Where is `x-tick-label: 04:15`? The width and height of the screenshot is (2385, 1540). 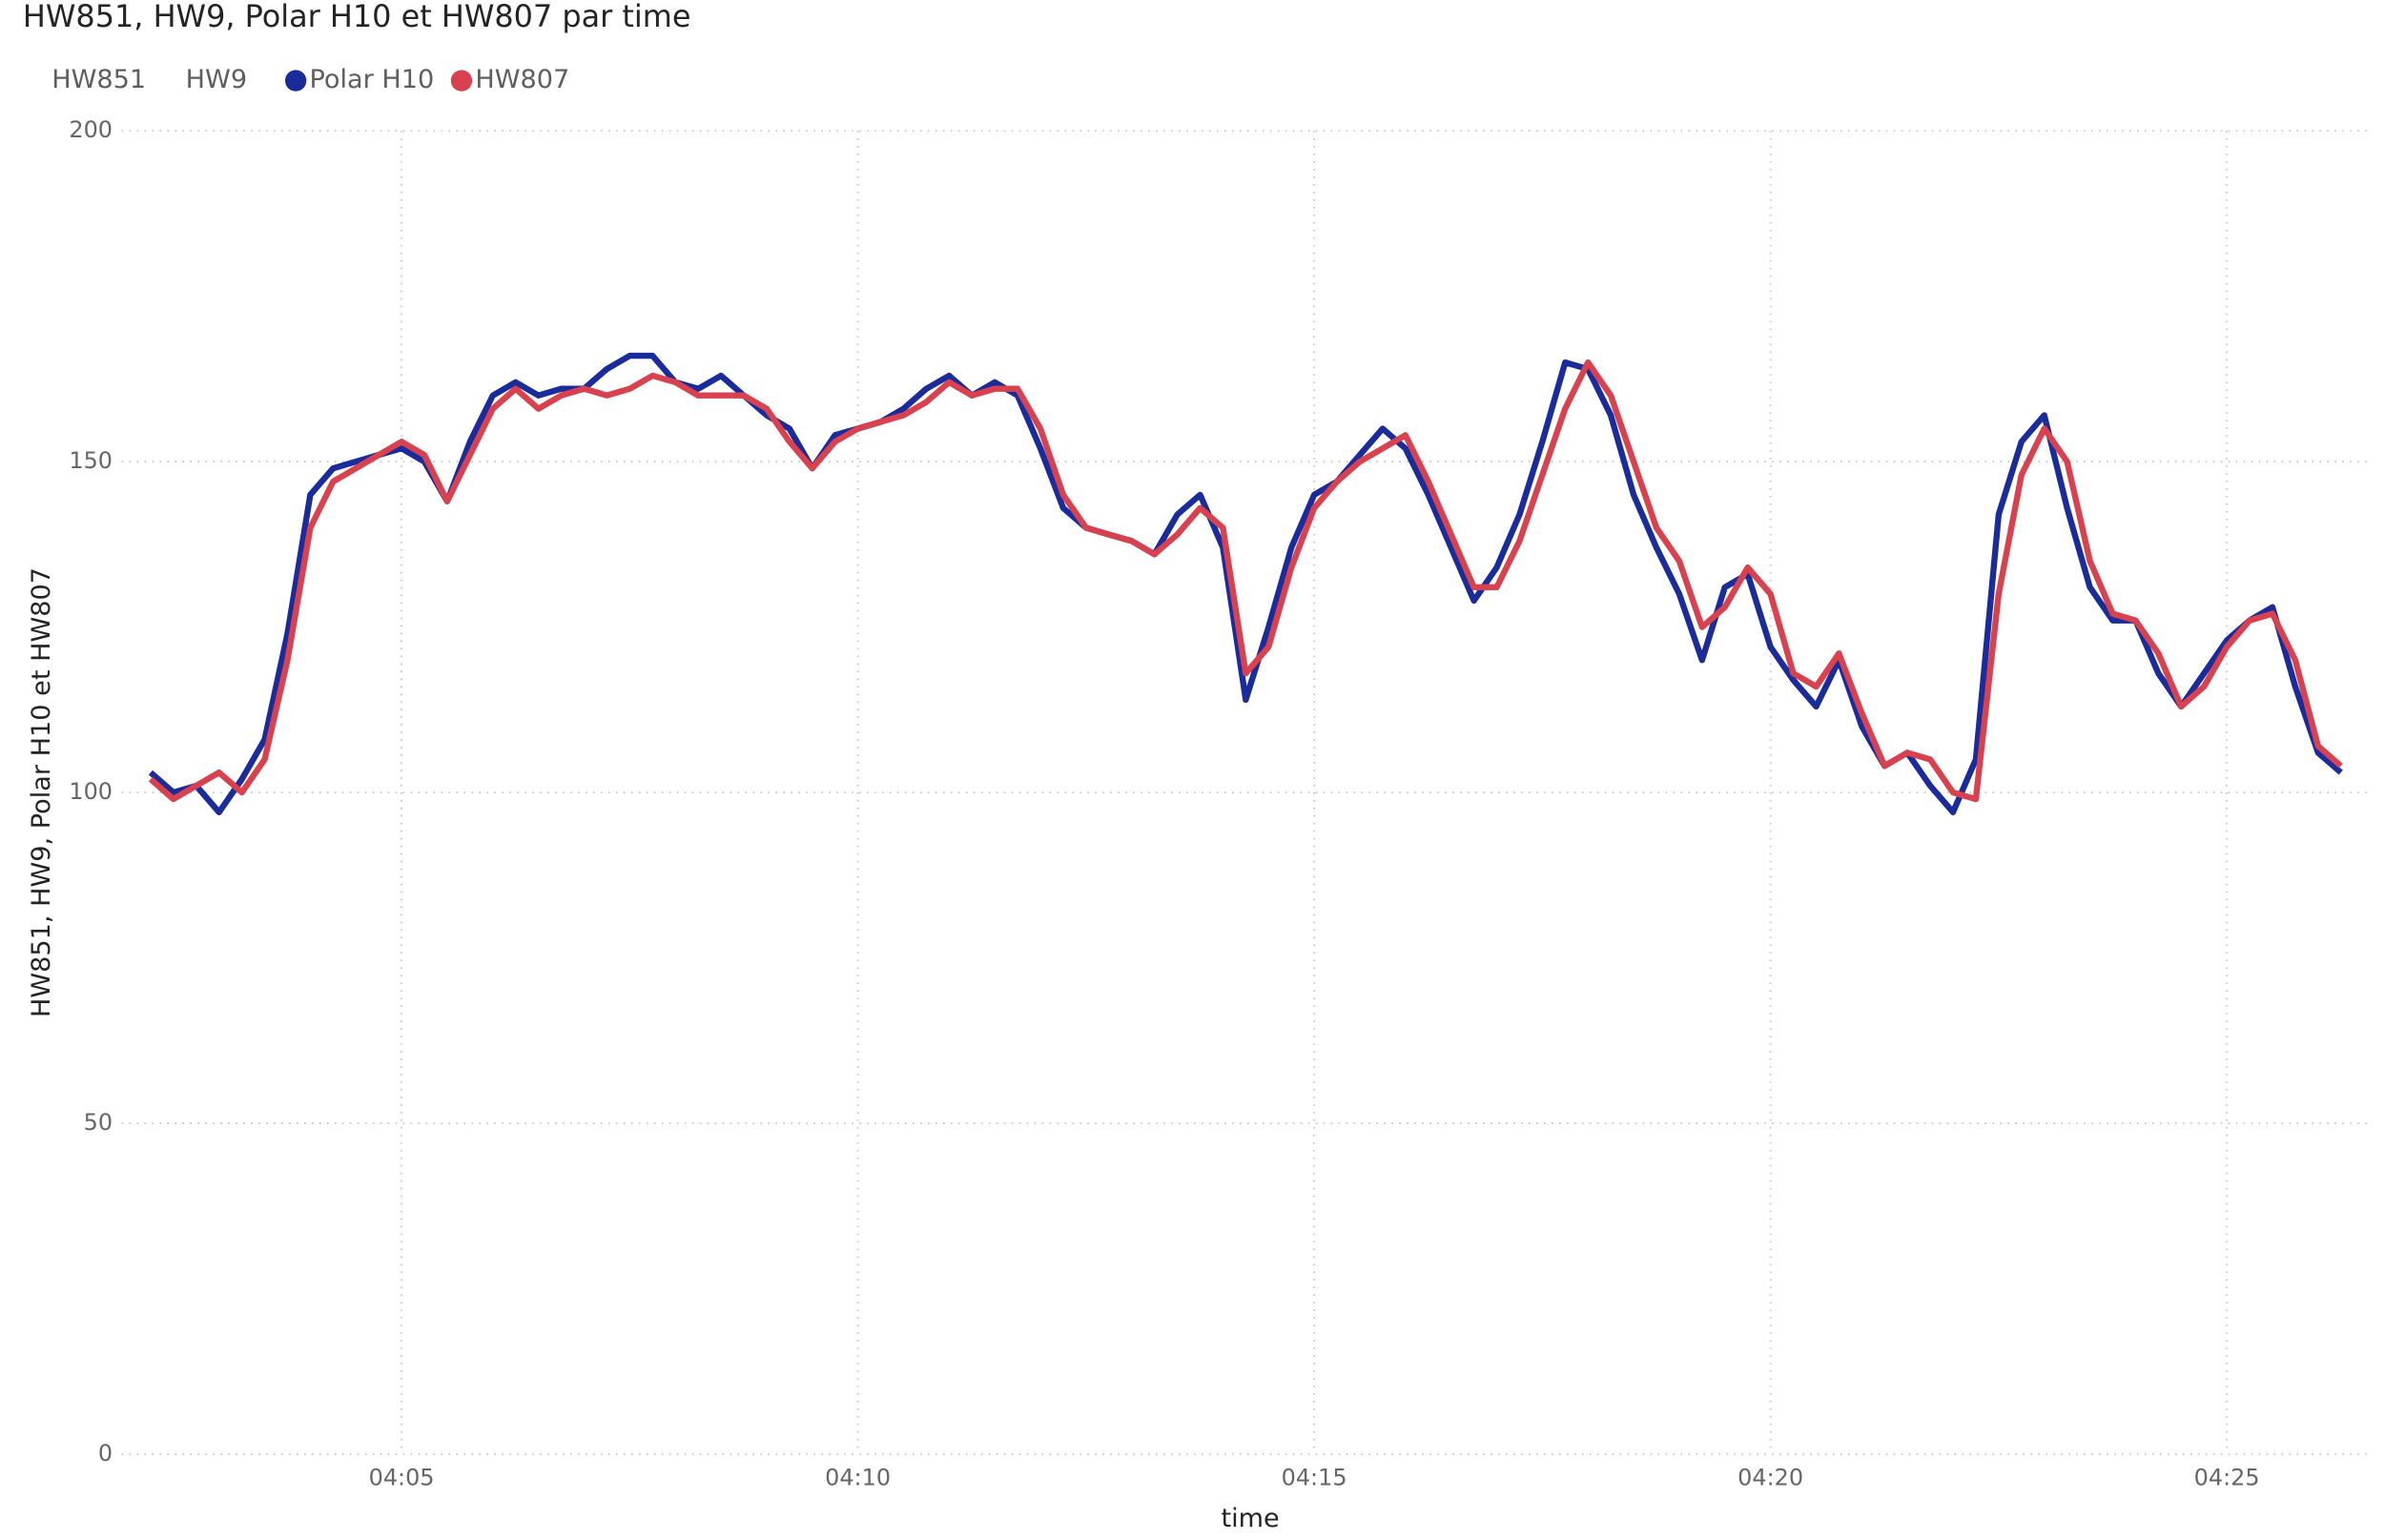 x-tick-label: 04:15 is located at coordinates (1314, 1477).